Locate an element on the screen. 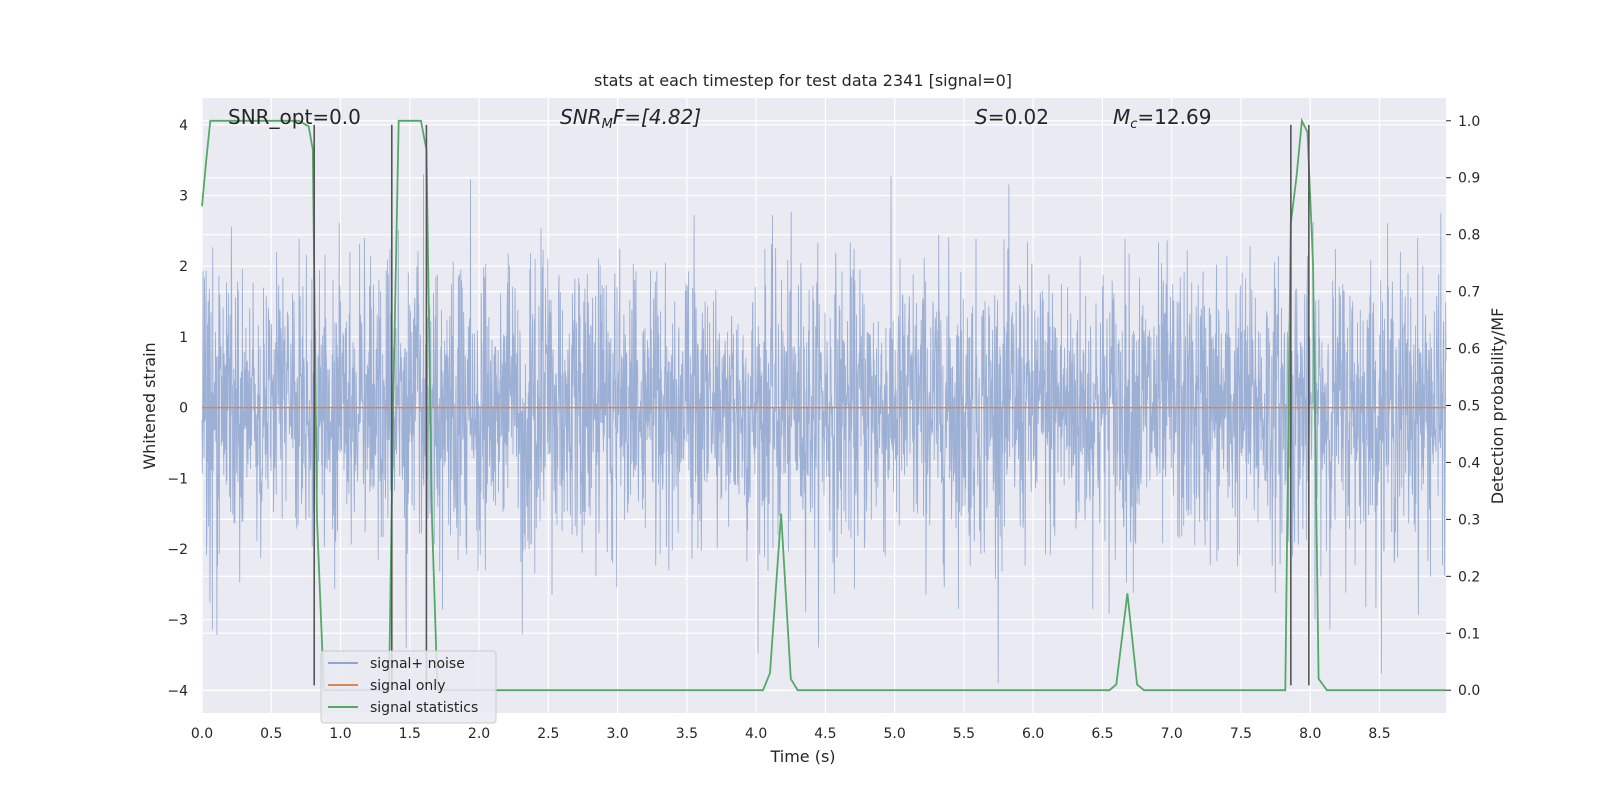 This screenshot has height=800, width=1600. y-right-tick-label: 0.5 is located at coordinates (1469, 407).